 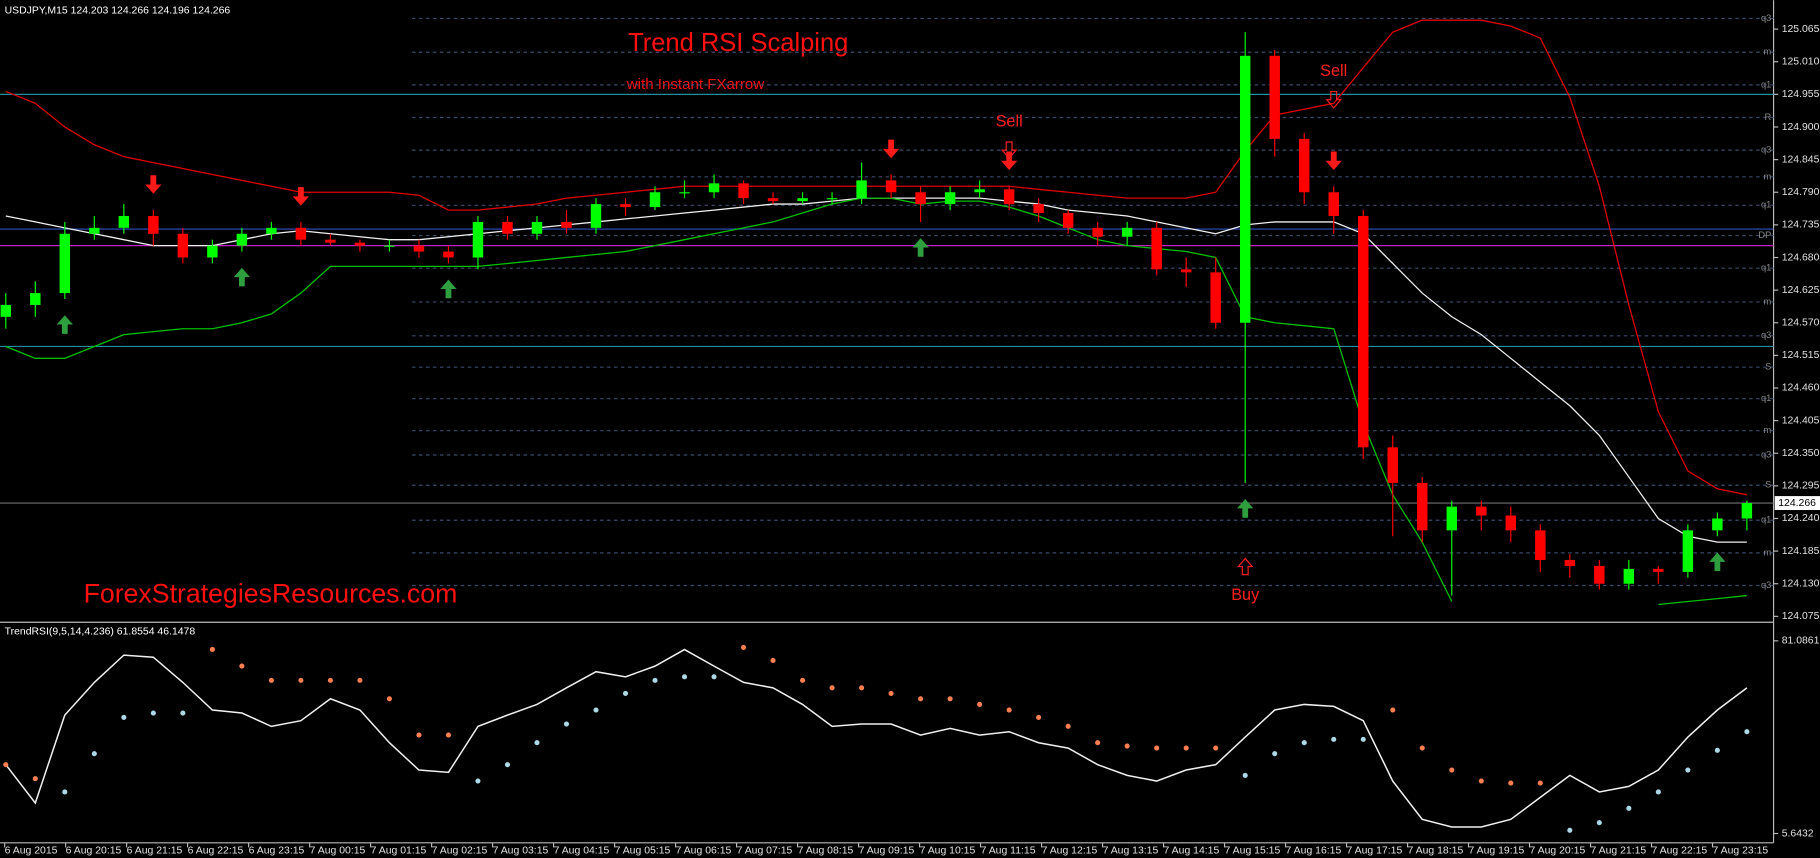 I want to click on x-tick-label: 6 Aug 23:15, so click(x=277, y=851).